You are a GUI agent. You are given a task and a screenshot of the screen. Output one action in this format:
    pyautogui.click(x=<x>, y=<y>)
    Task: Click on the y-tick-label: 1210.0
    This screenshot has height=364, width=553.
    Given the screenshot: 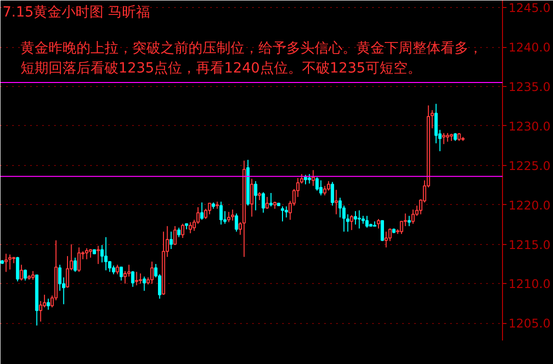 What is the action you would take?
    pyautogui.click(x=529, y=284)
    